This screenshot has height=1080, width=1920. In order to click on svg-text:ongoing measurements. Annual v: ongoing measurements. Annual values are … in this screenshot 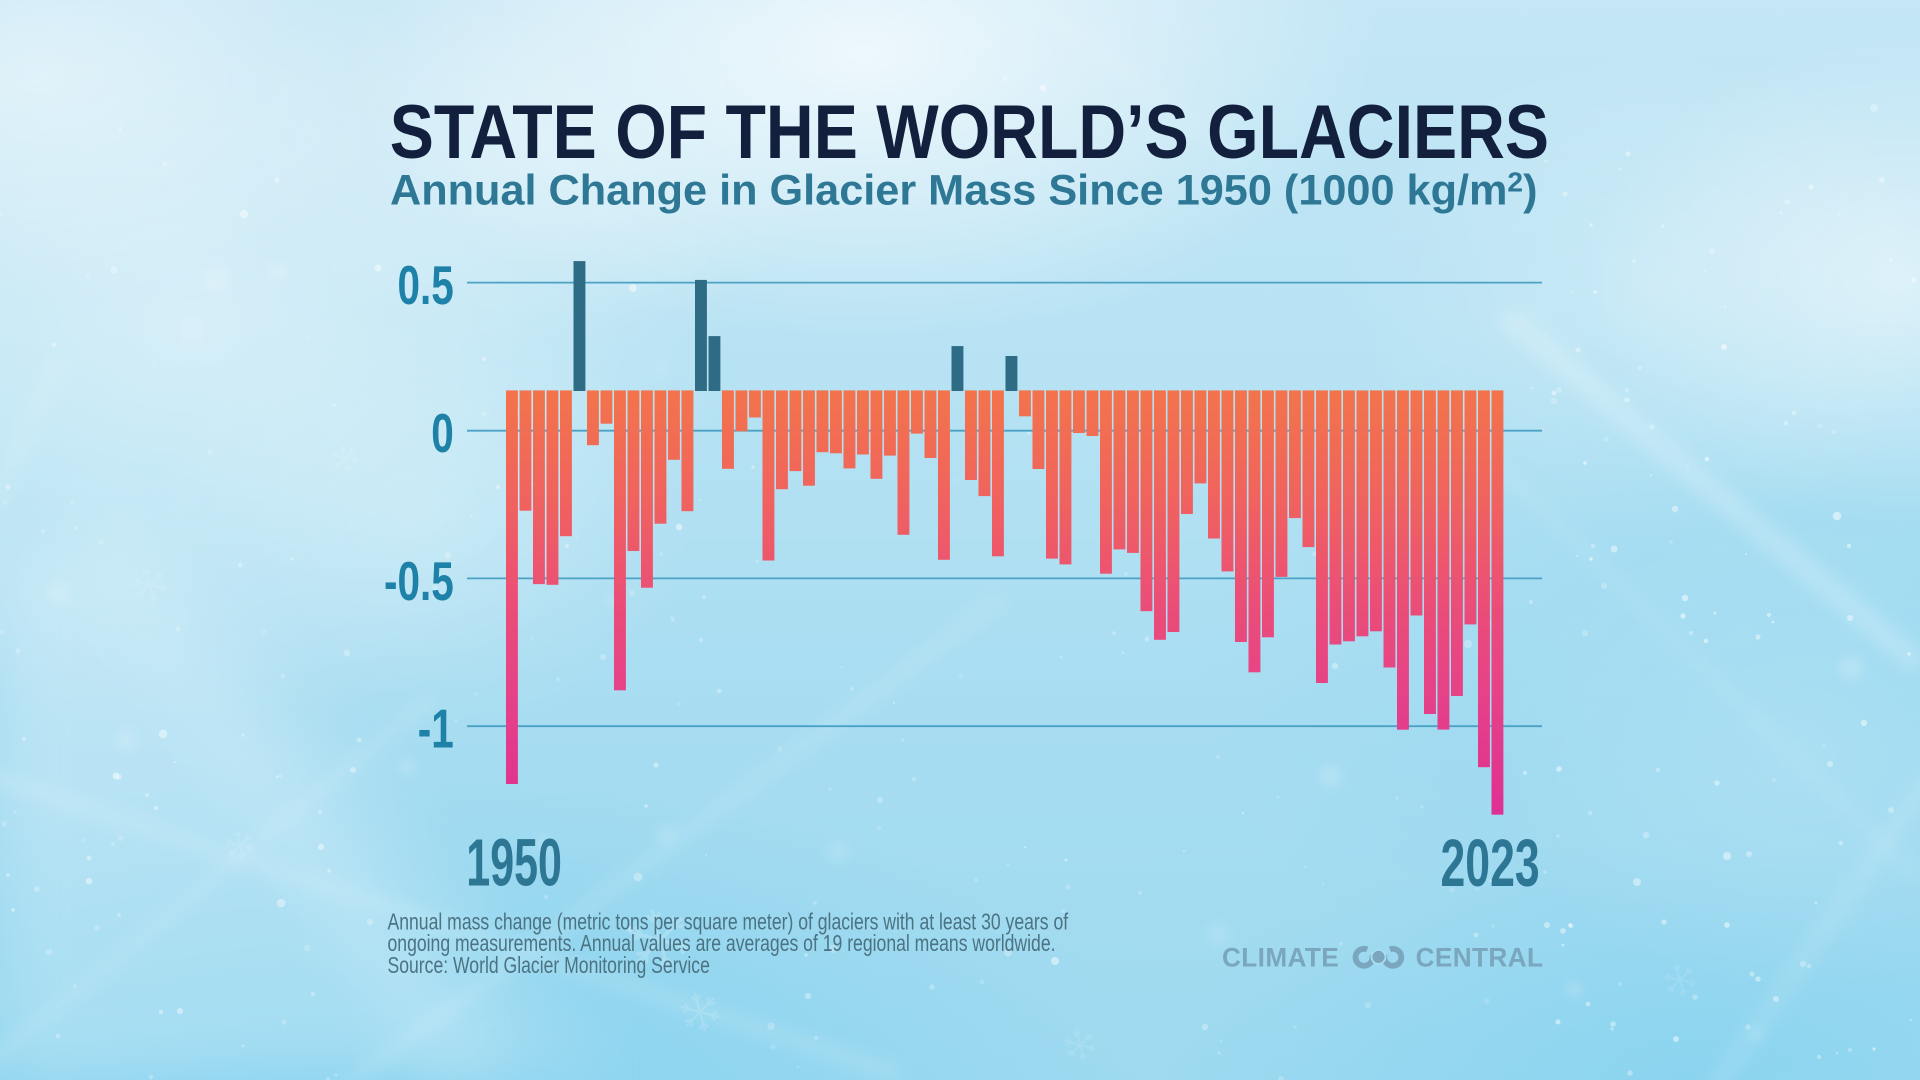, I will do `click(722, 944)`.